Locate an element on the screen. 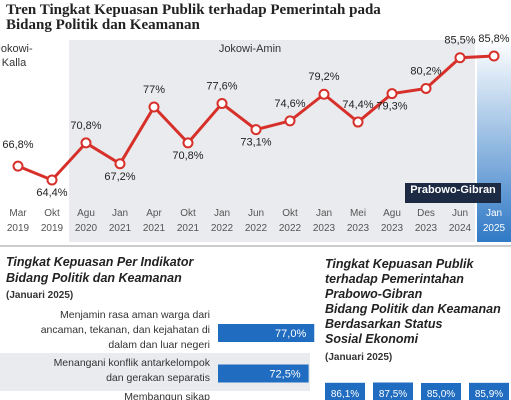  value-label: 85,9% is located at coordinates (489, 394).